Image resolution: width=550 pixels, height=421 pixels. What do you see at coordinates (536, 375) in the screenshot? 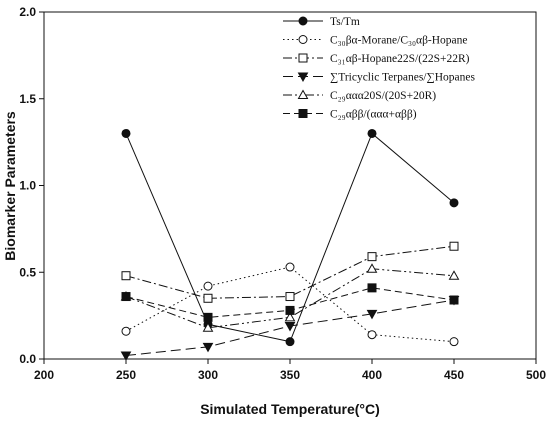
I see `x-tick-label: 500` at bounding box center [536, 375].